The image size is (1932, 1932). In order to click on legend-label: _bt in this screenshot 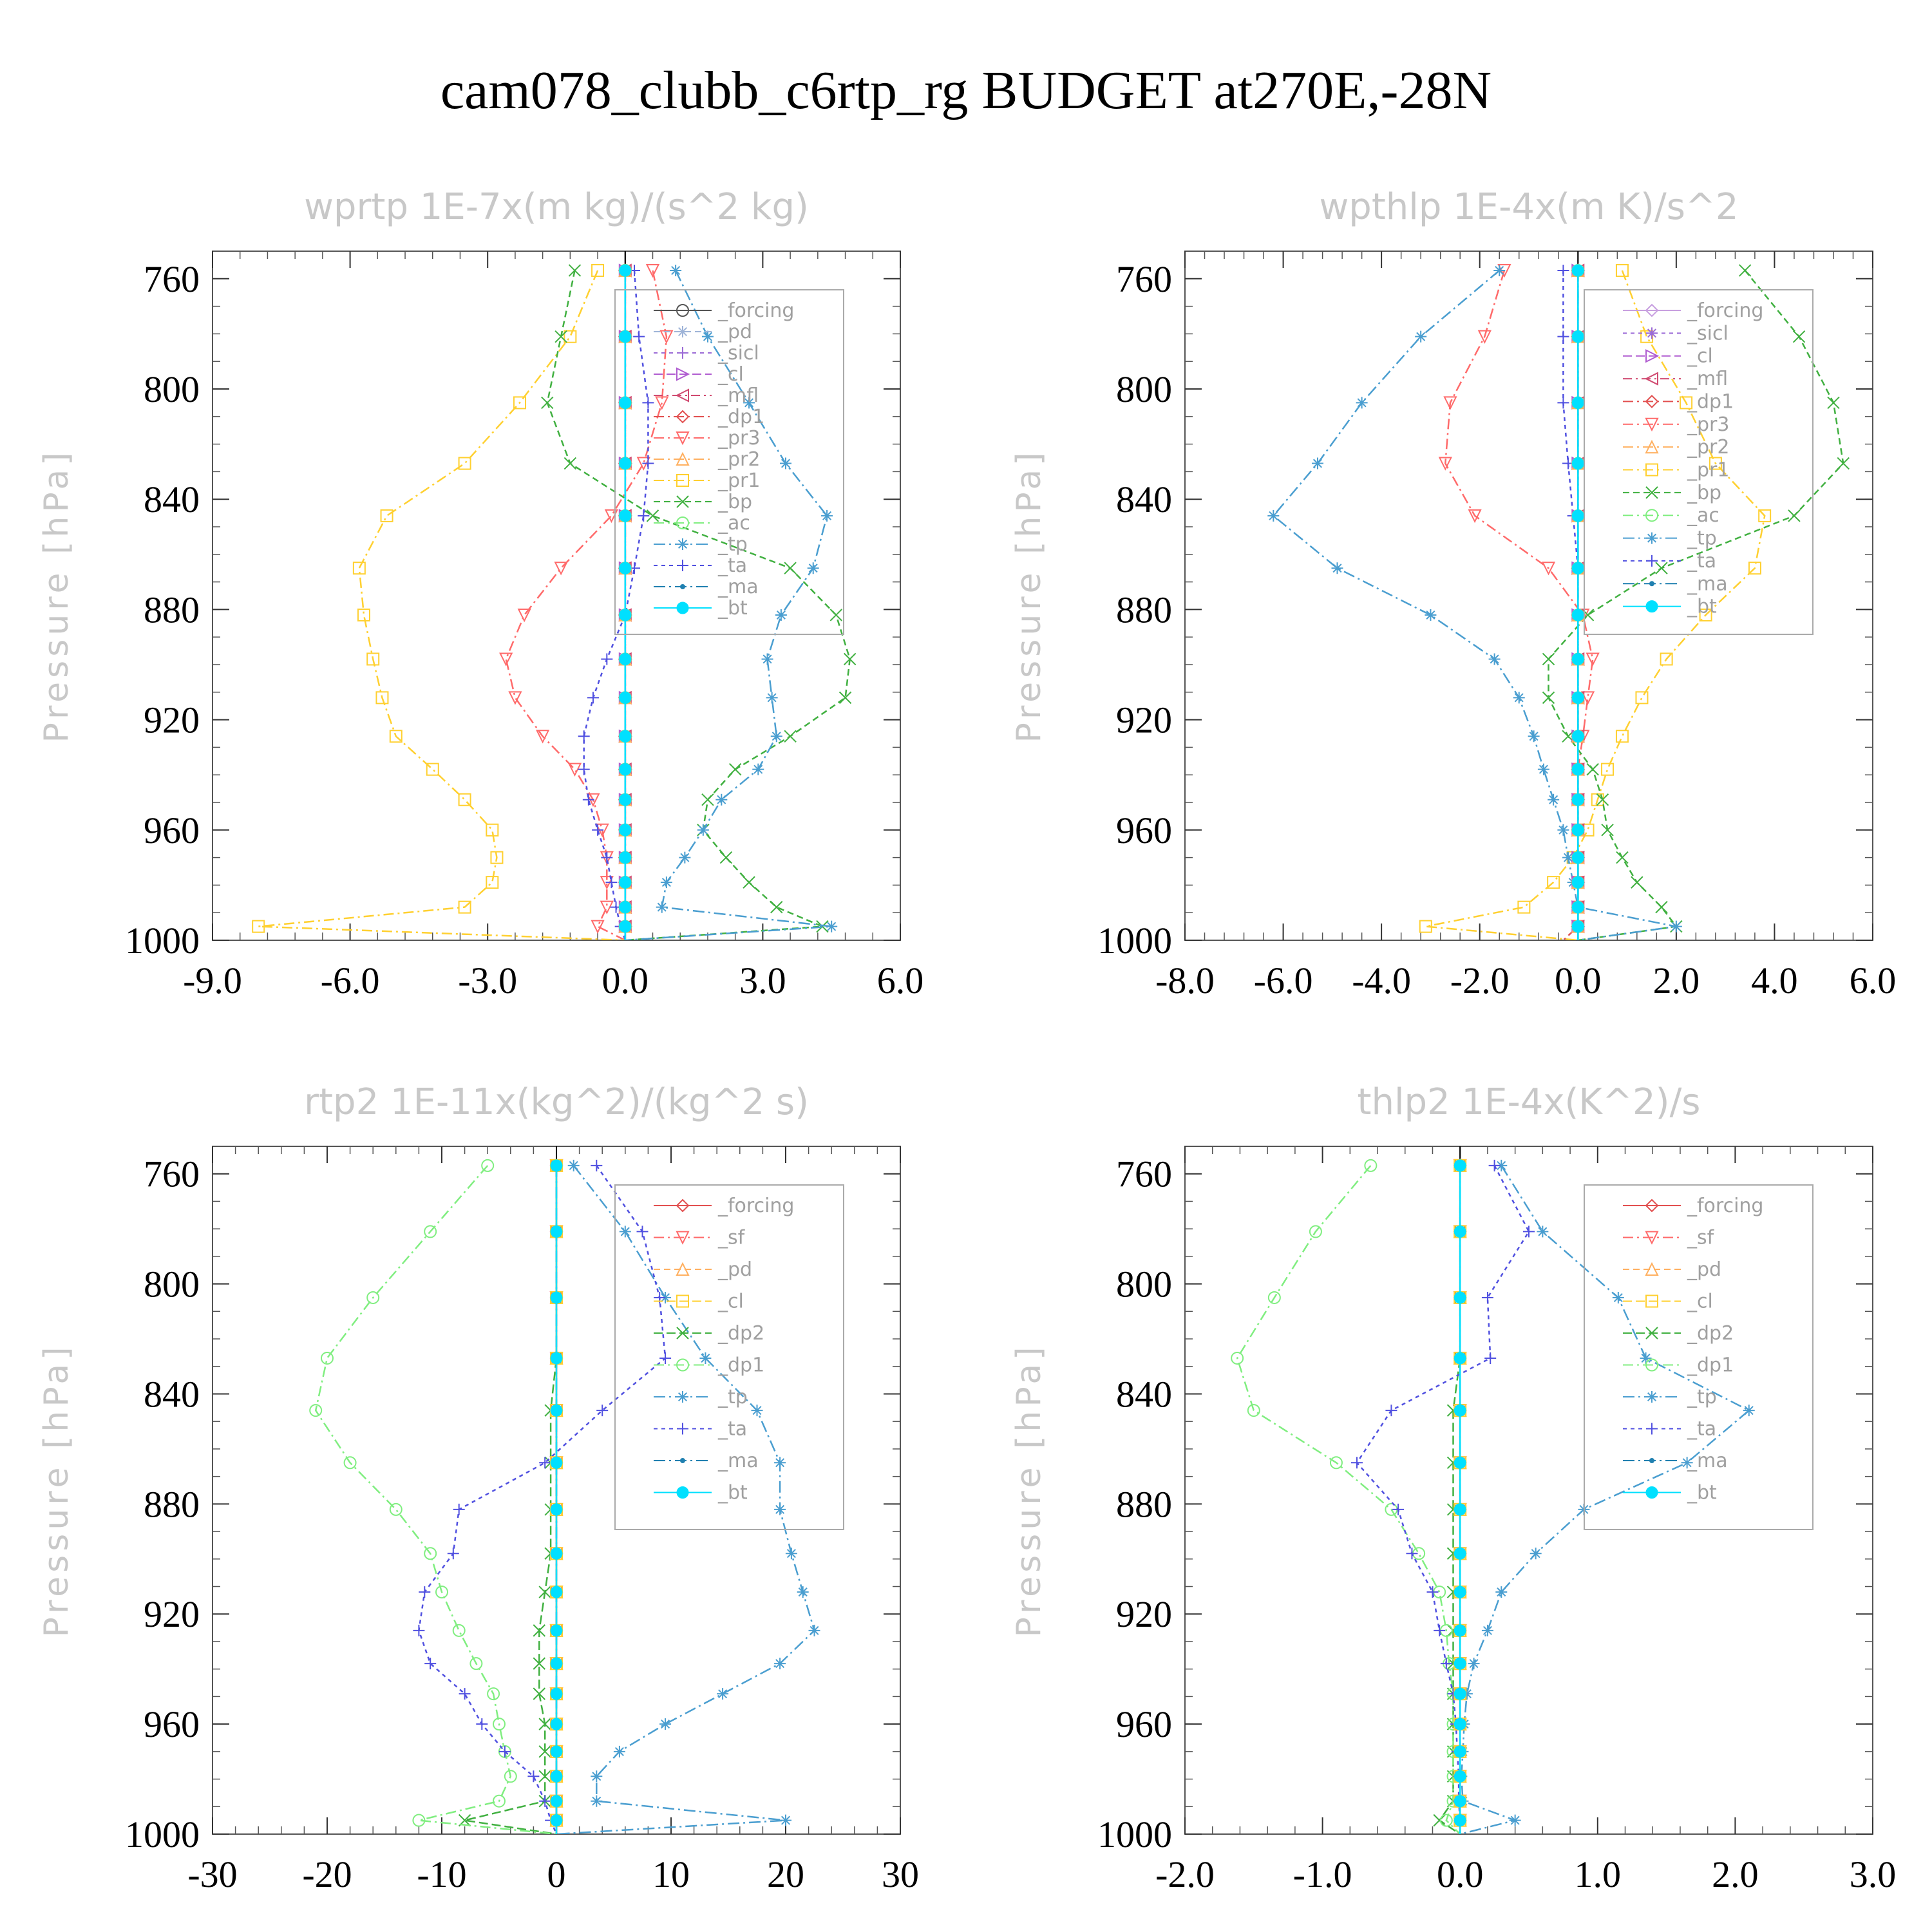, I will do `click(732, 608)`.